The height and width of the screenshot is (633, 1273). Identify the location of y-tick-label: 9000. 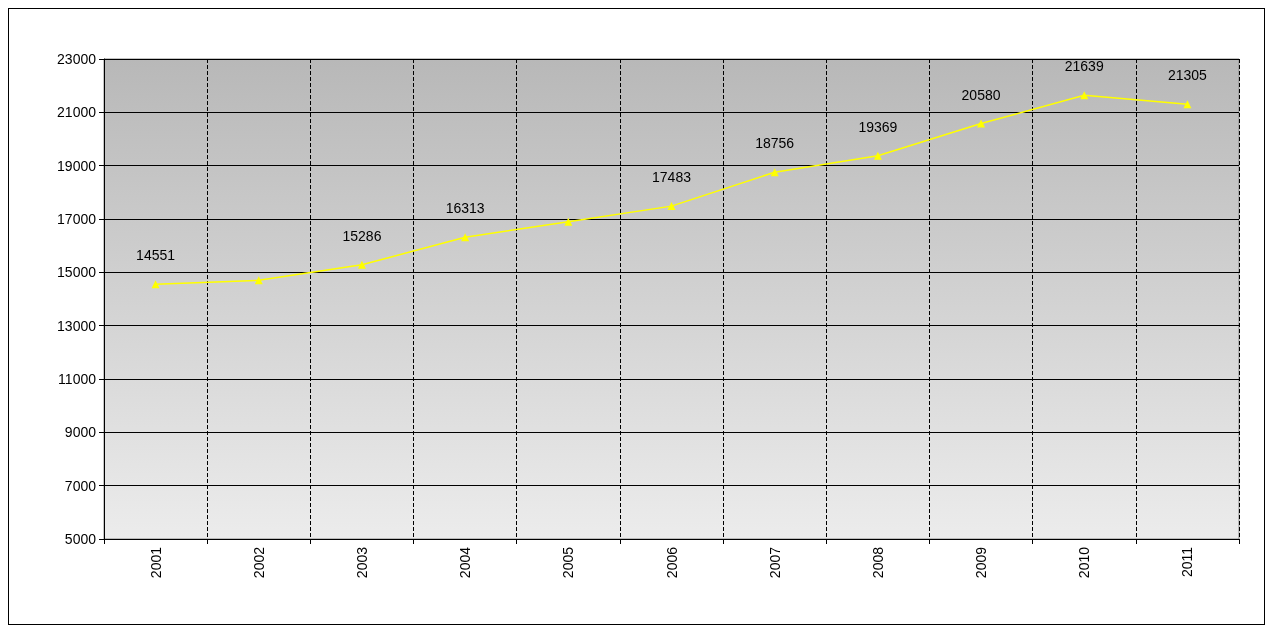
(80, 432).